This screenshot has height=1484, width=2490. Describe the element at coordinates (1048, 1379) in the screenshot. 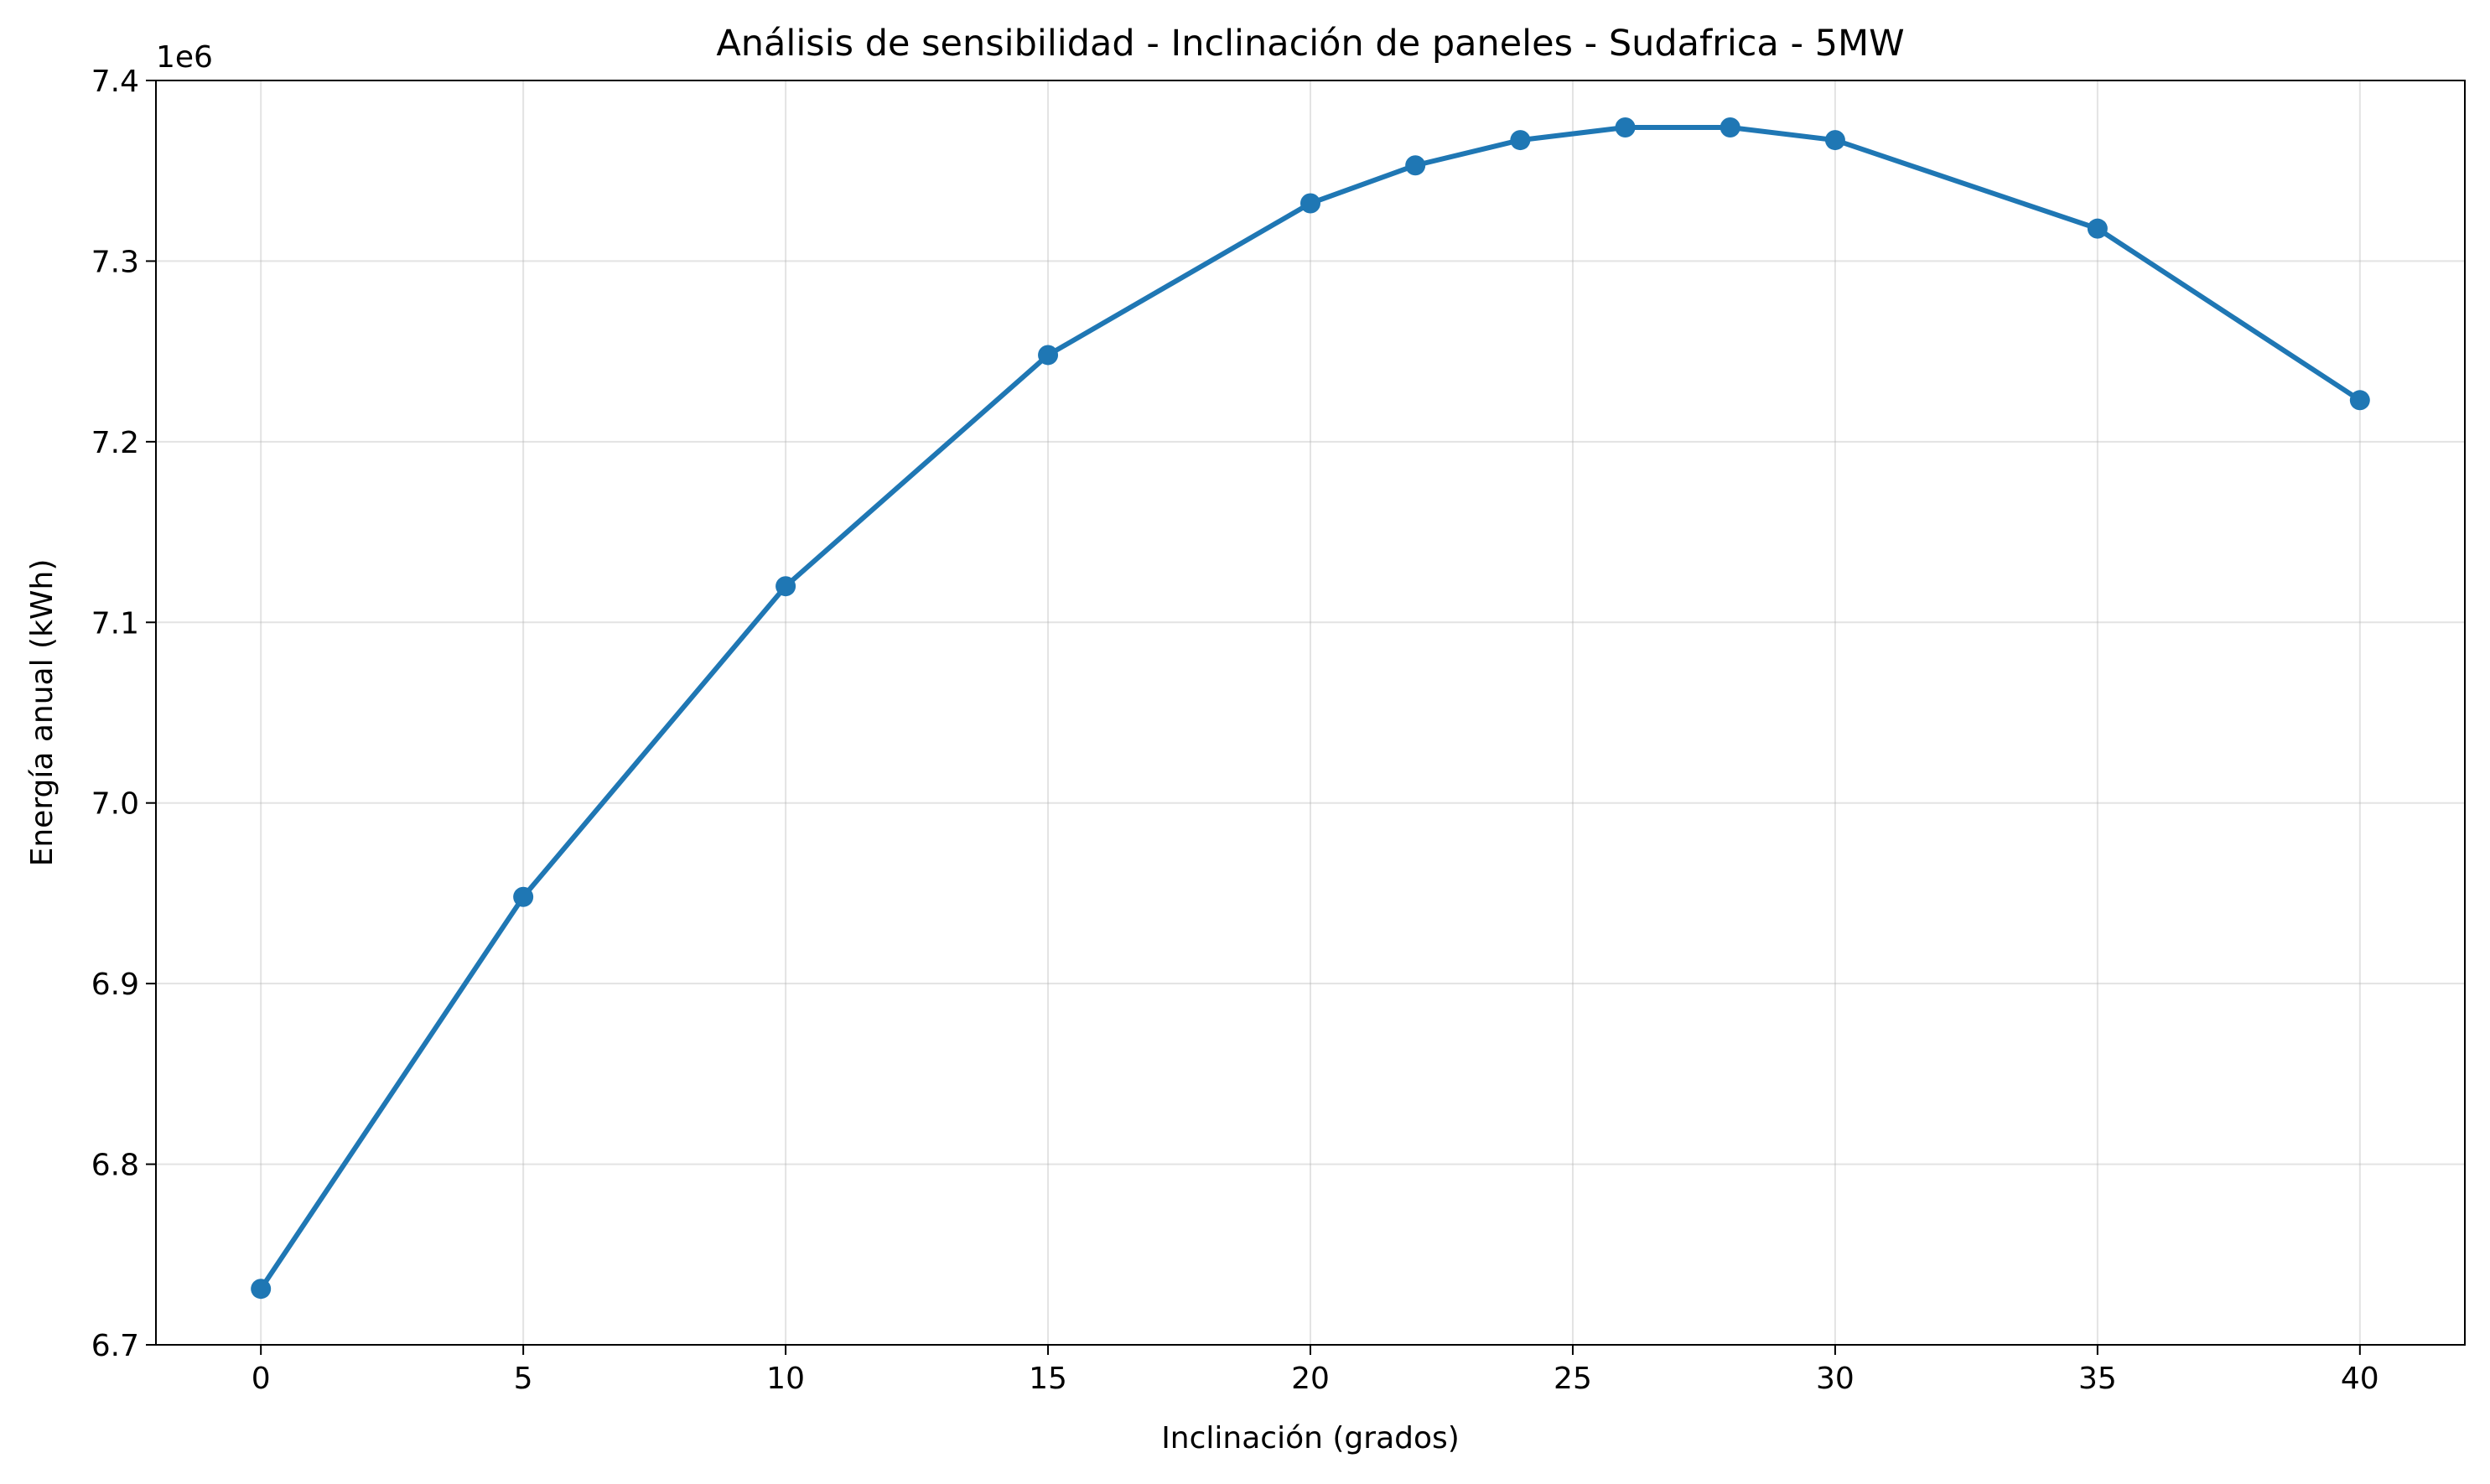

I see `x-tick-label: 15` at that location.